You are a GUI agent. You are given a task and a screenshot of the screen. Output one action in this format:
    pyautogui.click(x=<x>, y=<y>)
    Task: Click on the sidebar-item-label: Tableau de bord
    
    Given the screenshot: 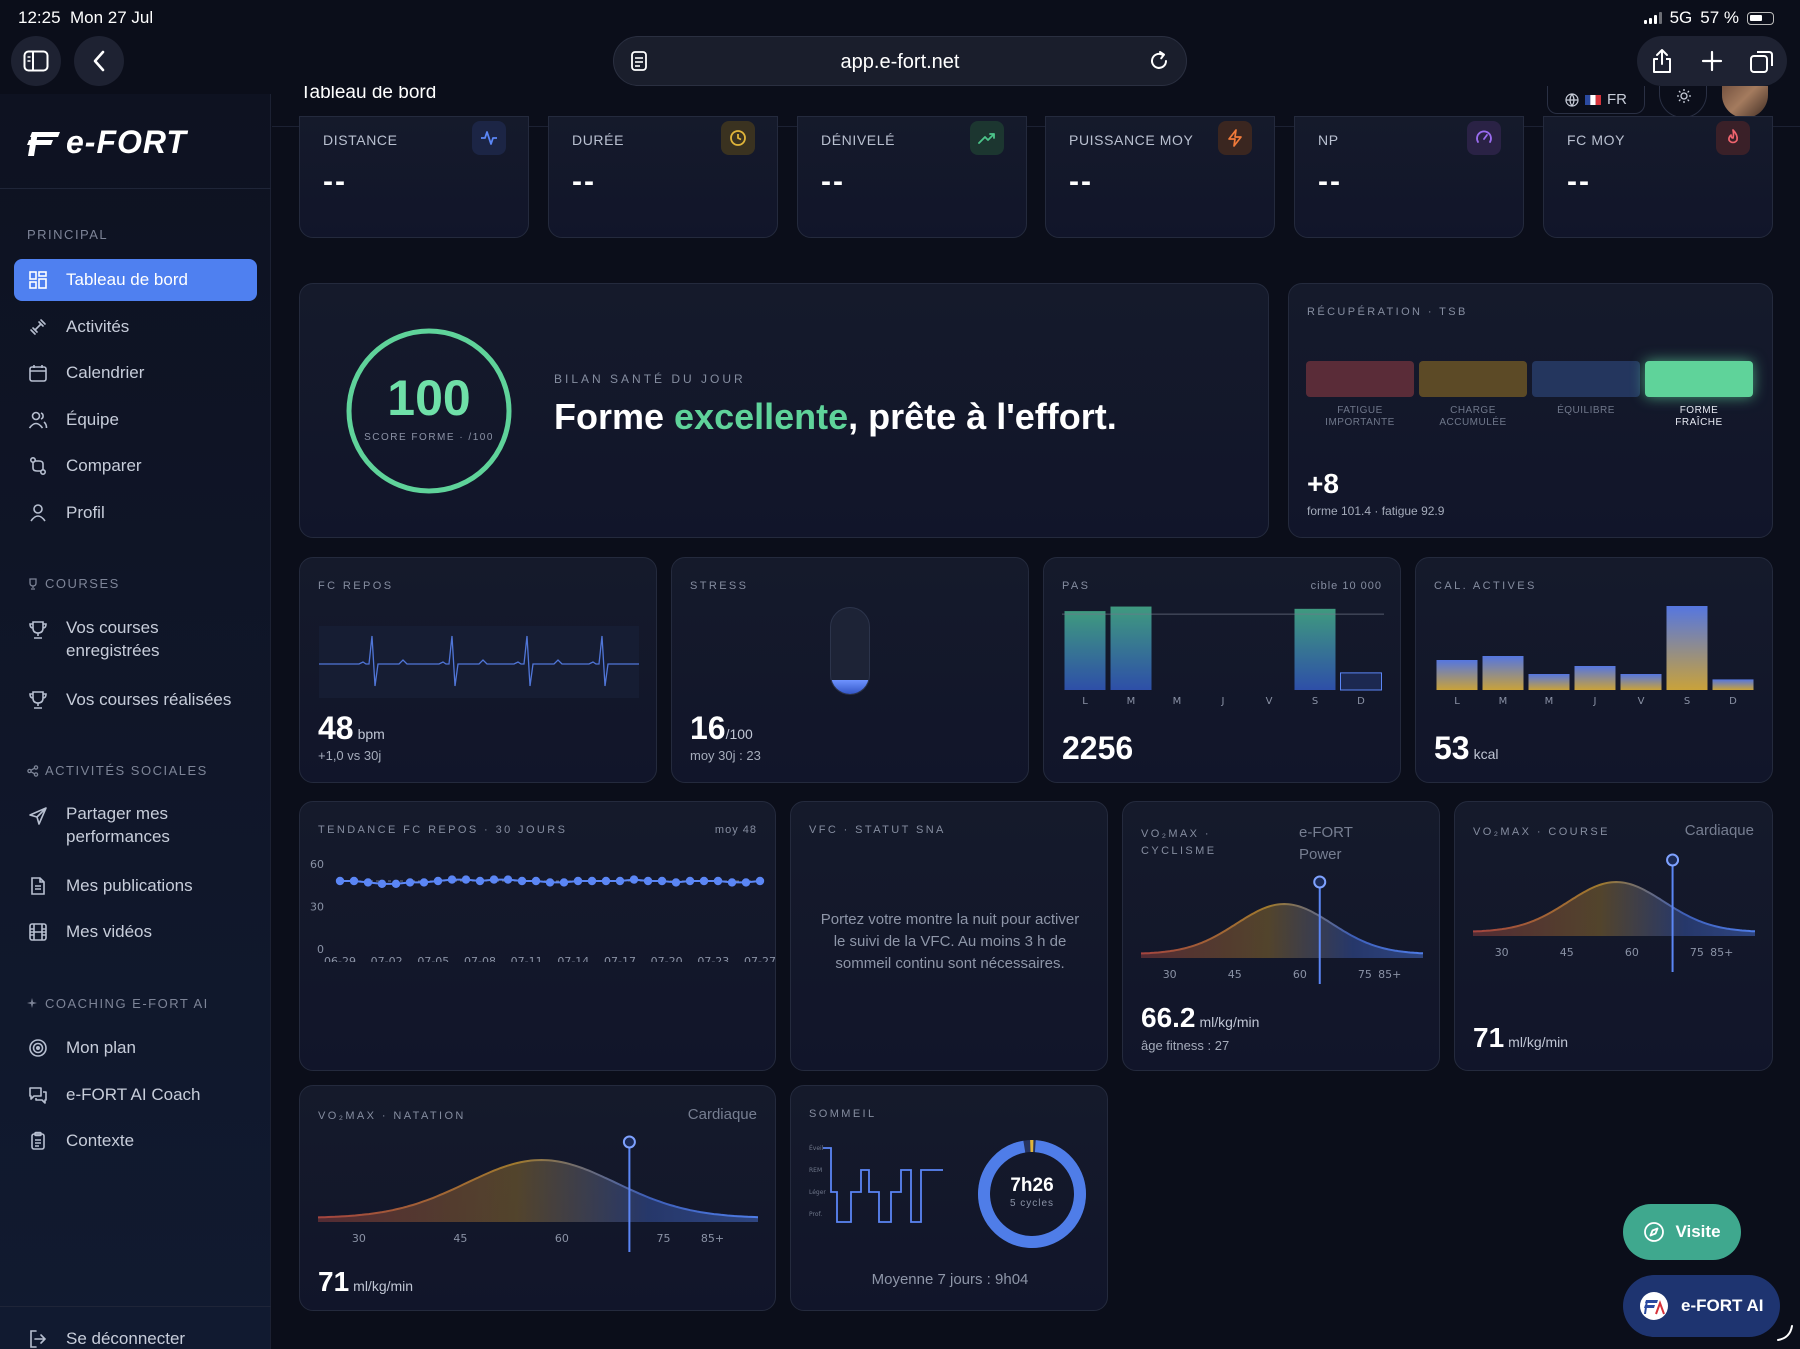 What is the action you would take?
    pyautogui.click(x=127, y=279)
    